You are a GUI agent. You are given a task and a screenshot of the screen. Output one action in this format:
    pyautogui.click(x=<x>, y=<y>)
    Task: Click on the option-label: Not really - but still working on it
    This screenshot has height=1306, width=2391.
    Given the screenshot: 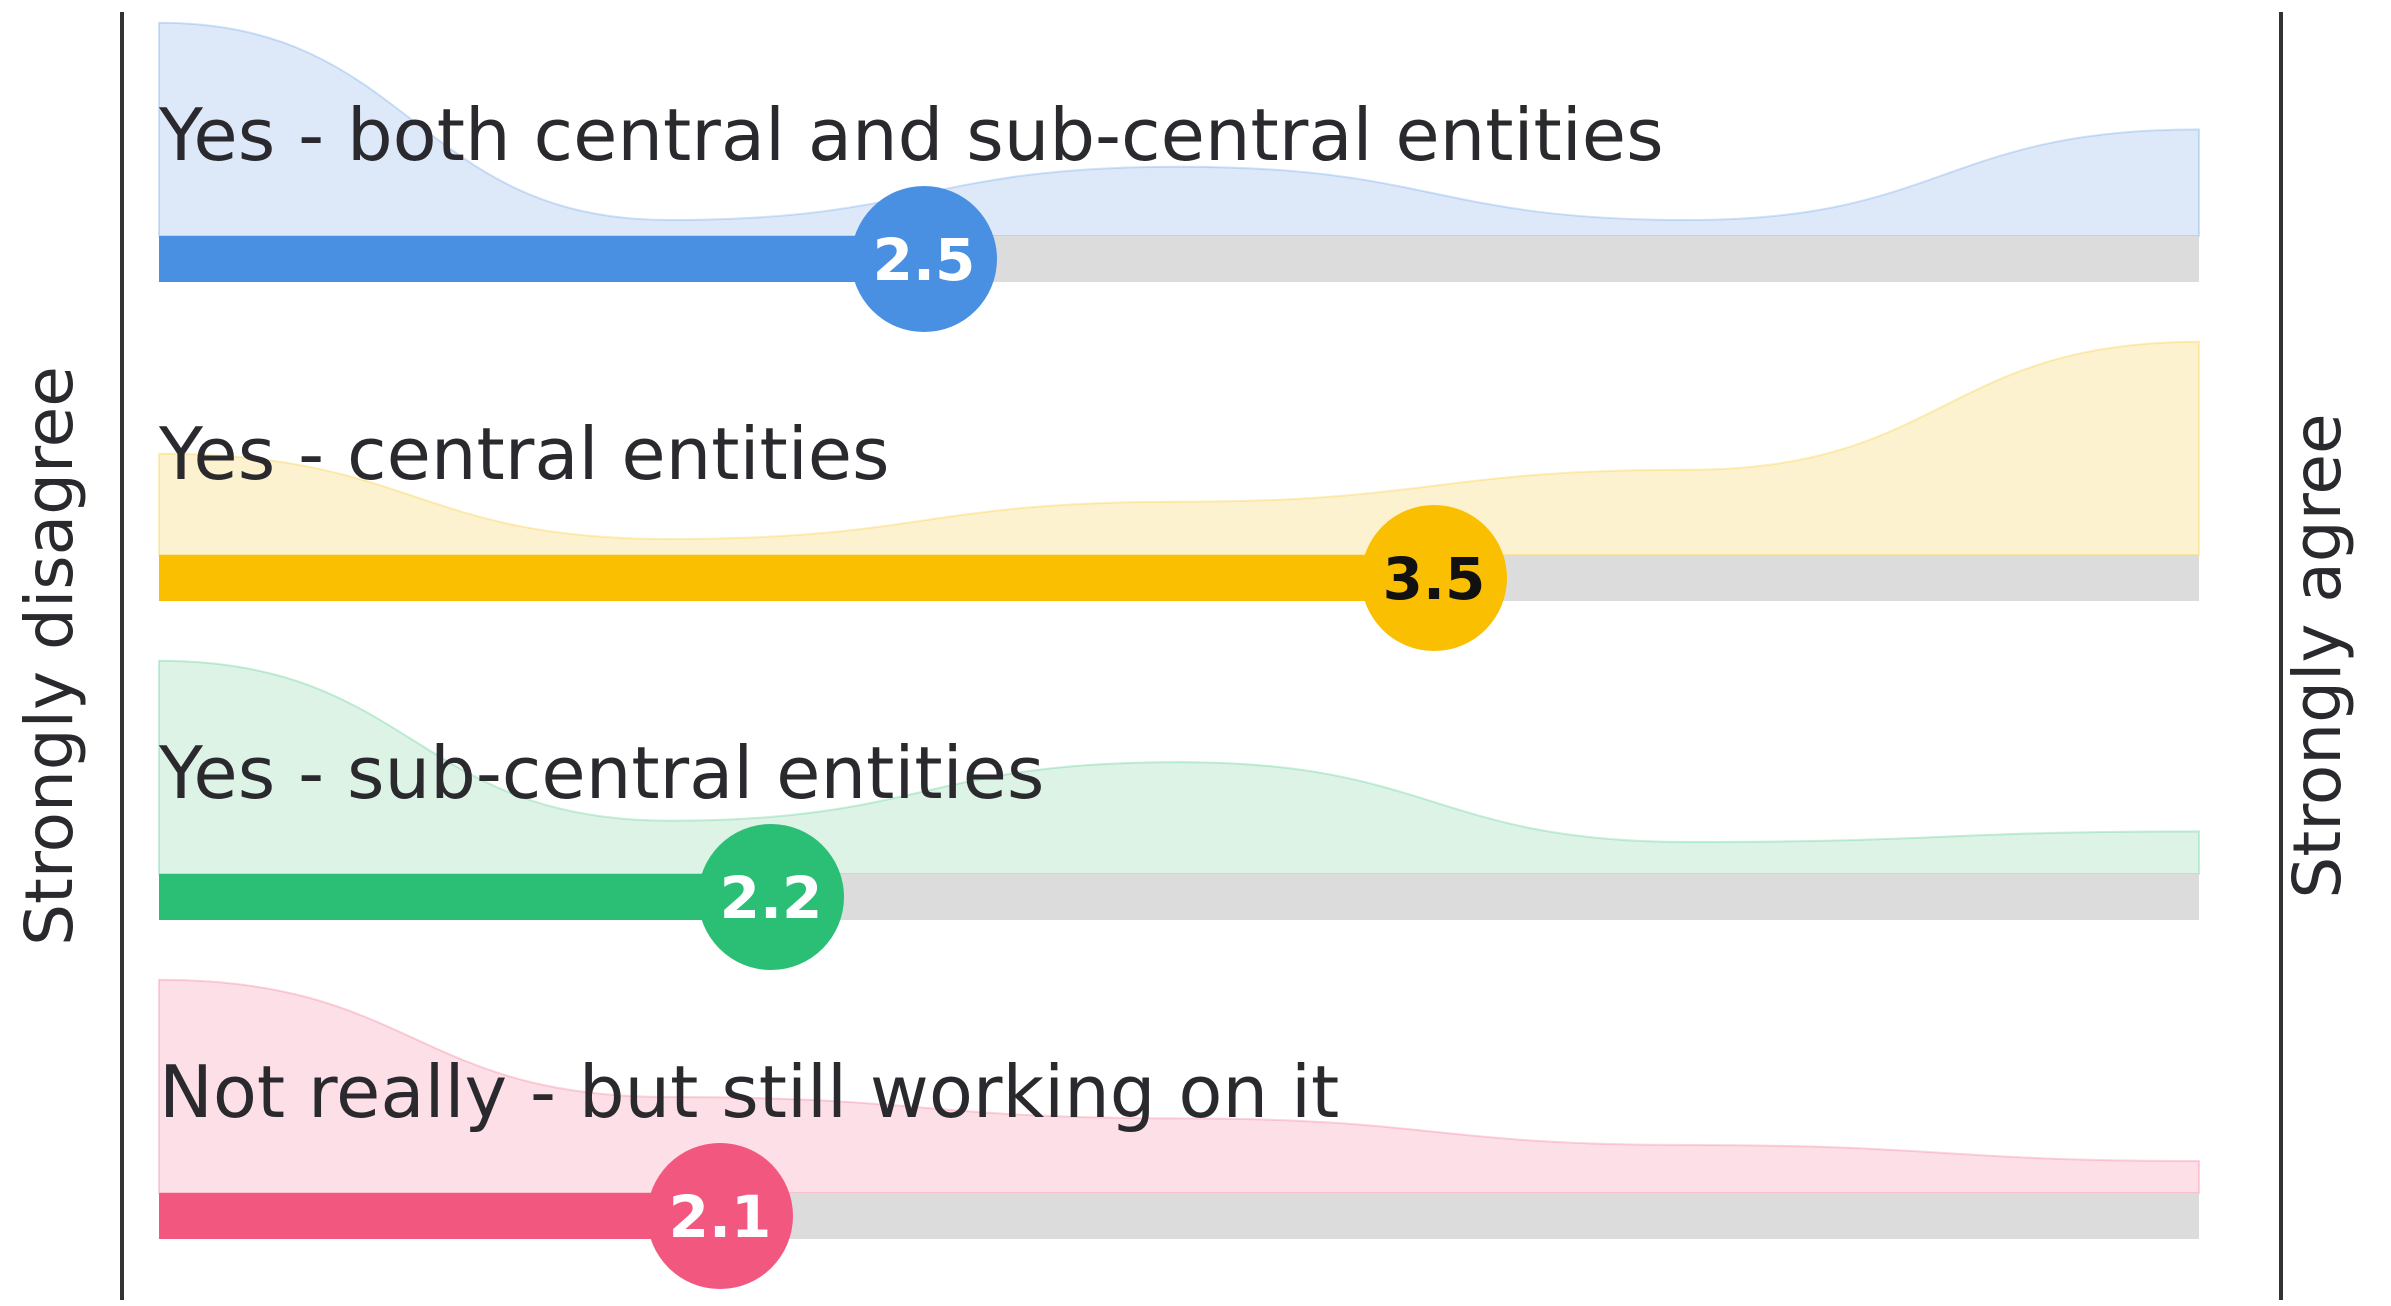 What is the action you would take?
    pyautogui.click(x=749, y=1092)
    